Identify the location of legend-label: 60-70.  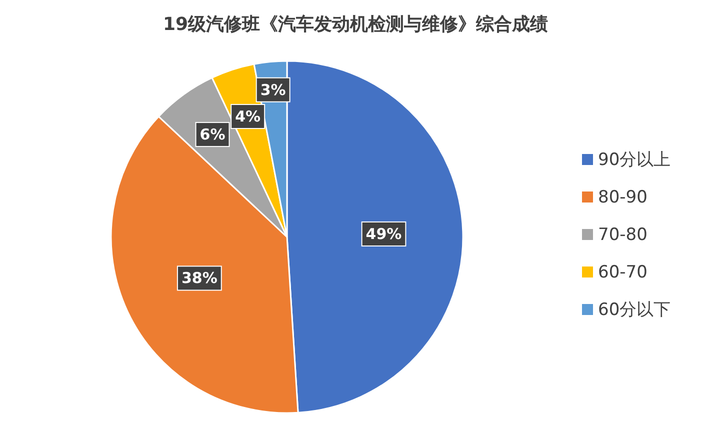
(623, 272).